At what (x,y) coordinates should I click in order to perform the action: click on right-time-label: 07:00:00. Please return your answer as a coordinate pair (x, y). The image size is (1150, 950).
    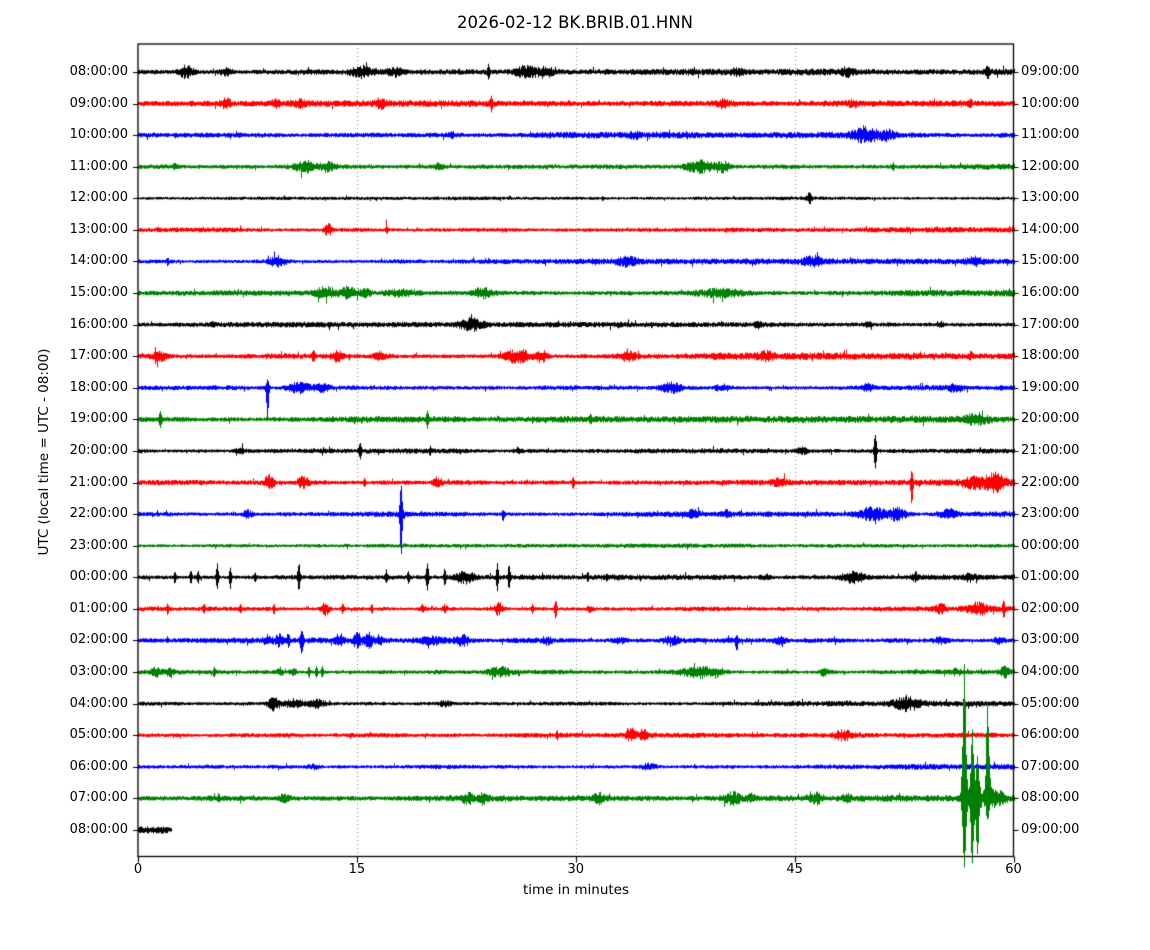
    Looking at the image, I should click on (1050, 766).